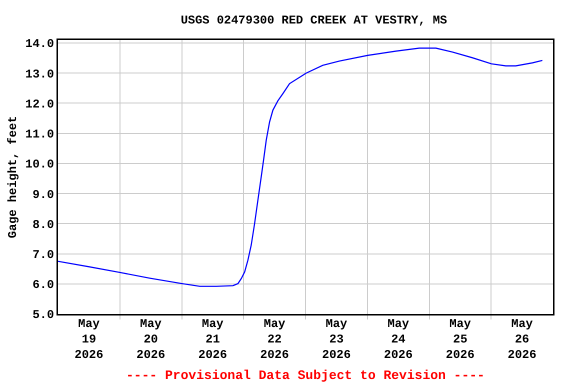 This screenshot has height=384, width=576. Describe the element at coordinates (314, 20) in the screenshot. I see `chart-title: USGS 02479300 RED CREEK AT VESTRY, MS` at that location.